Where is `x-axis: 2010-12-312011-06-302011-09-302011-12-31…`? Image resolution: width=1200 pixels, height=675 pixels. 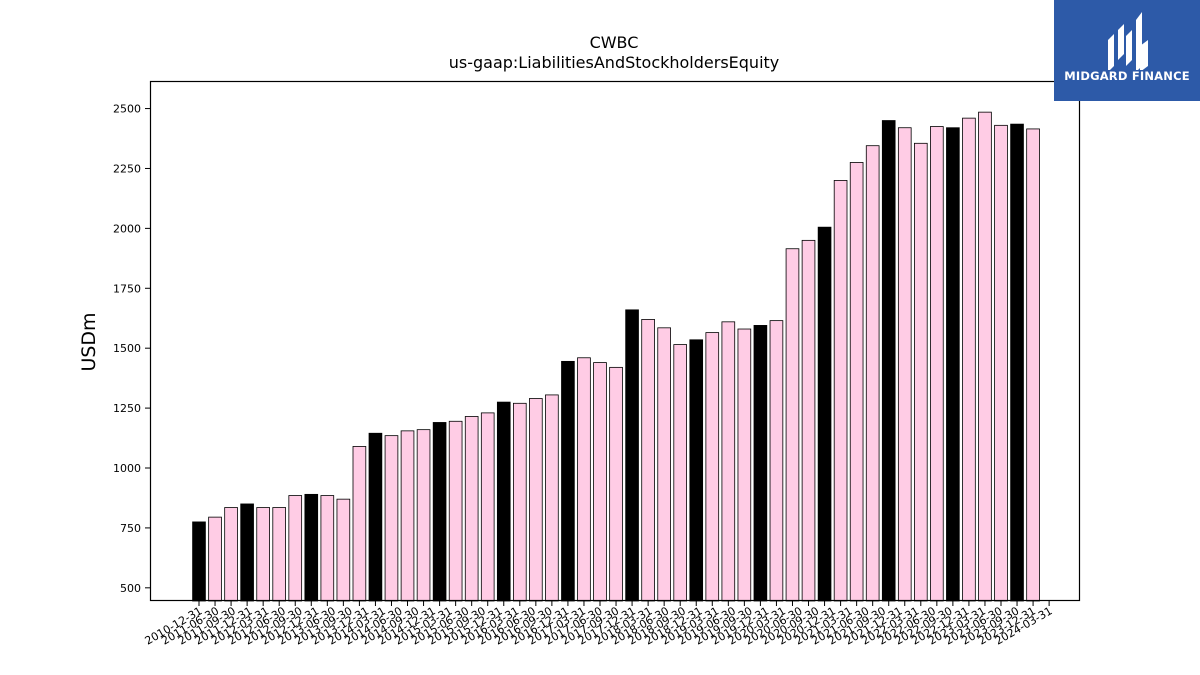 x-axis: 2010-12-312011-06-302011-09-302011-12-31… is located at coordinates (599, 624).